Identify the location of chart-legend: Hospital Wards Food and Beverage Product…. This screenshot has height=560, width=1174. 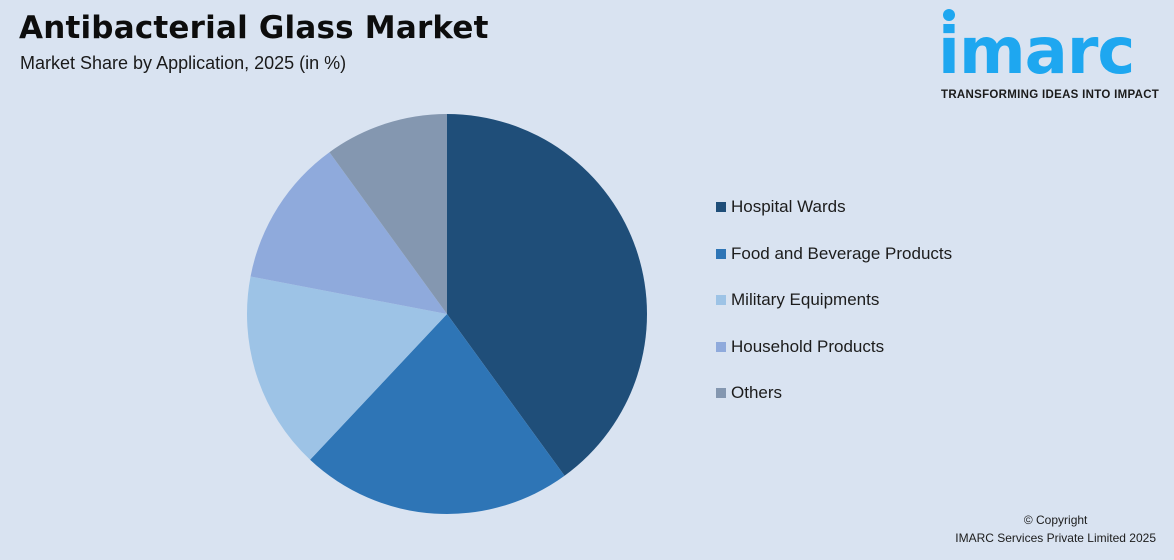
(834, 312).